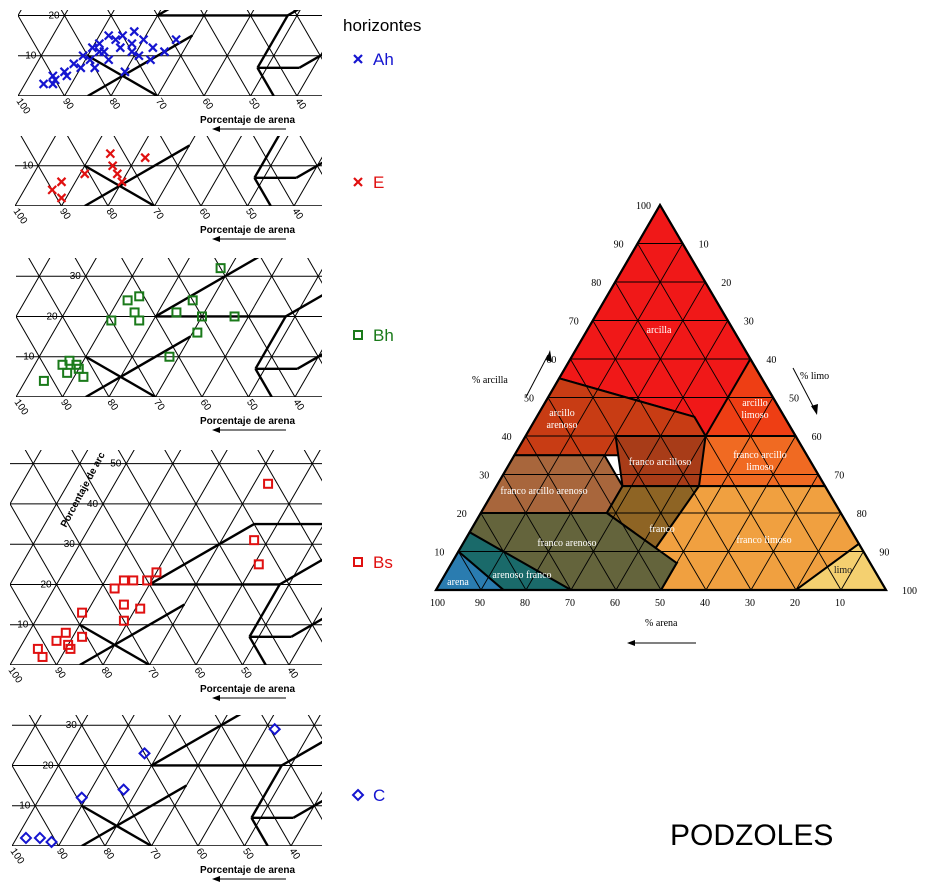  What do you see at coordinates (566, 543) in the screenshot?
I see `class-label: franco arenoso` at bounding box center [566, 543].